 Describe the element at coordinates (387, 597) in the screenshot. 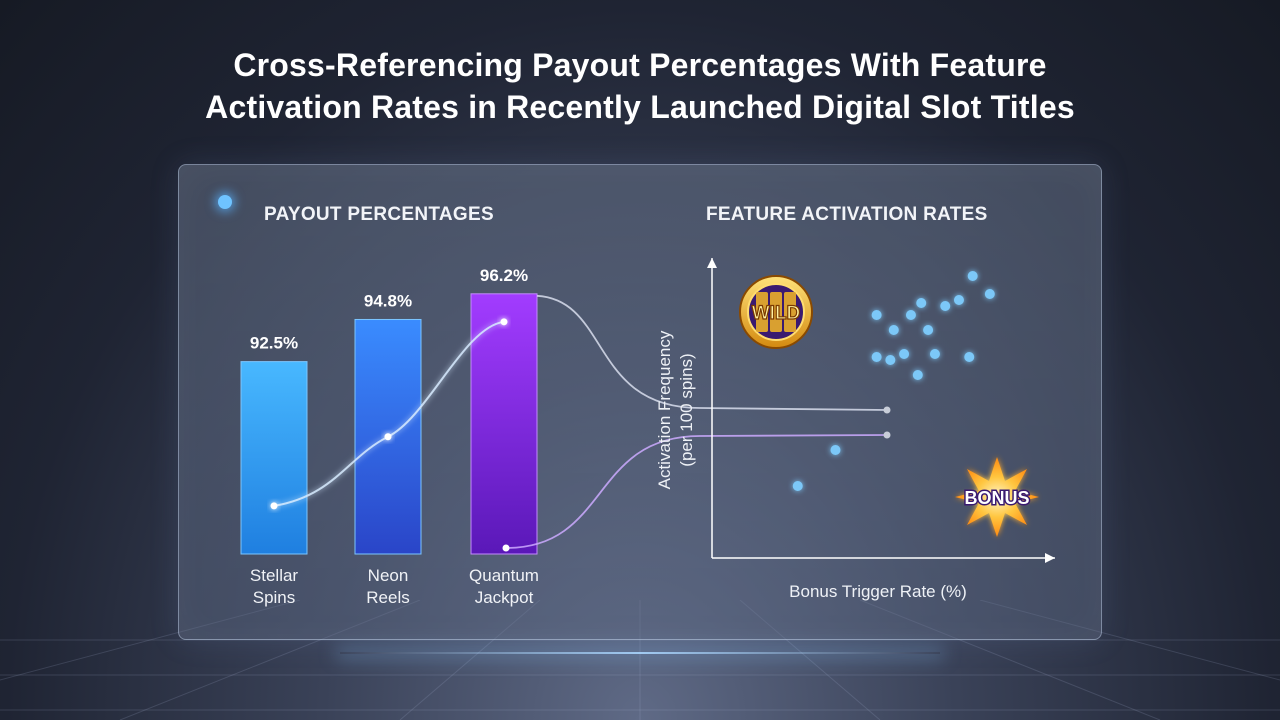

I see `bar-category-label-line2: Reels` at that location.